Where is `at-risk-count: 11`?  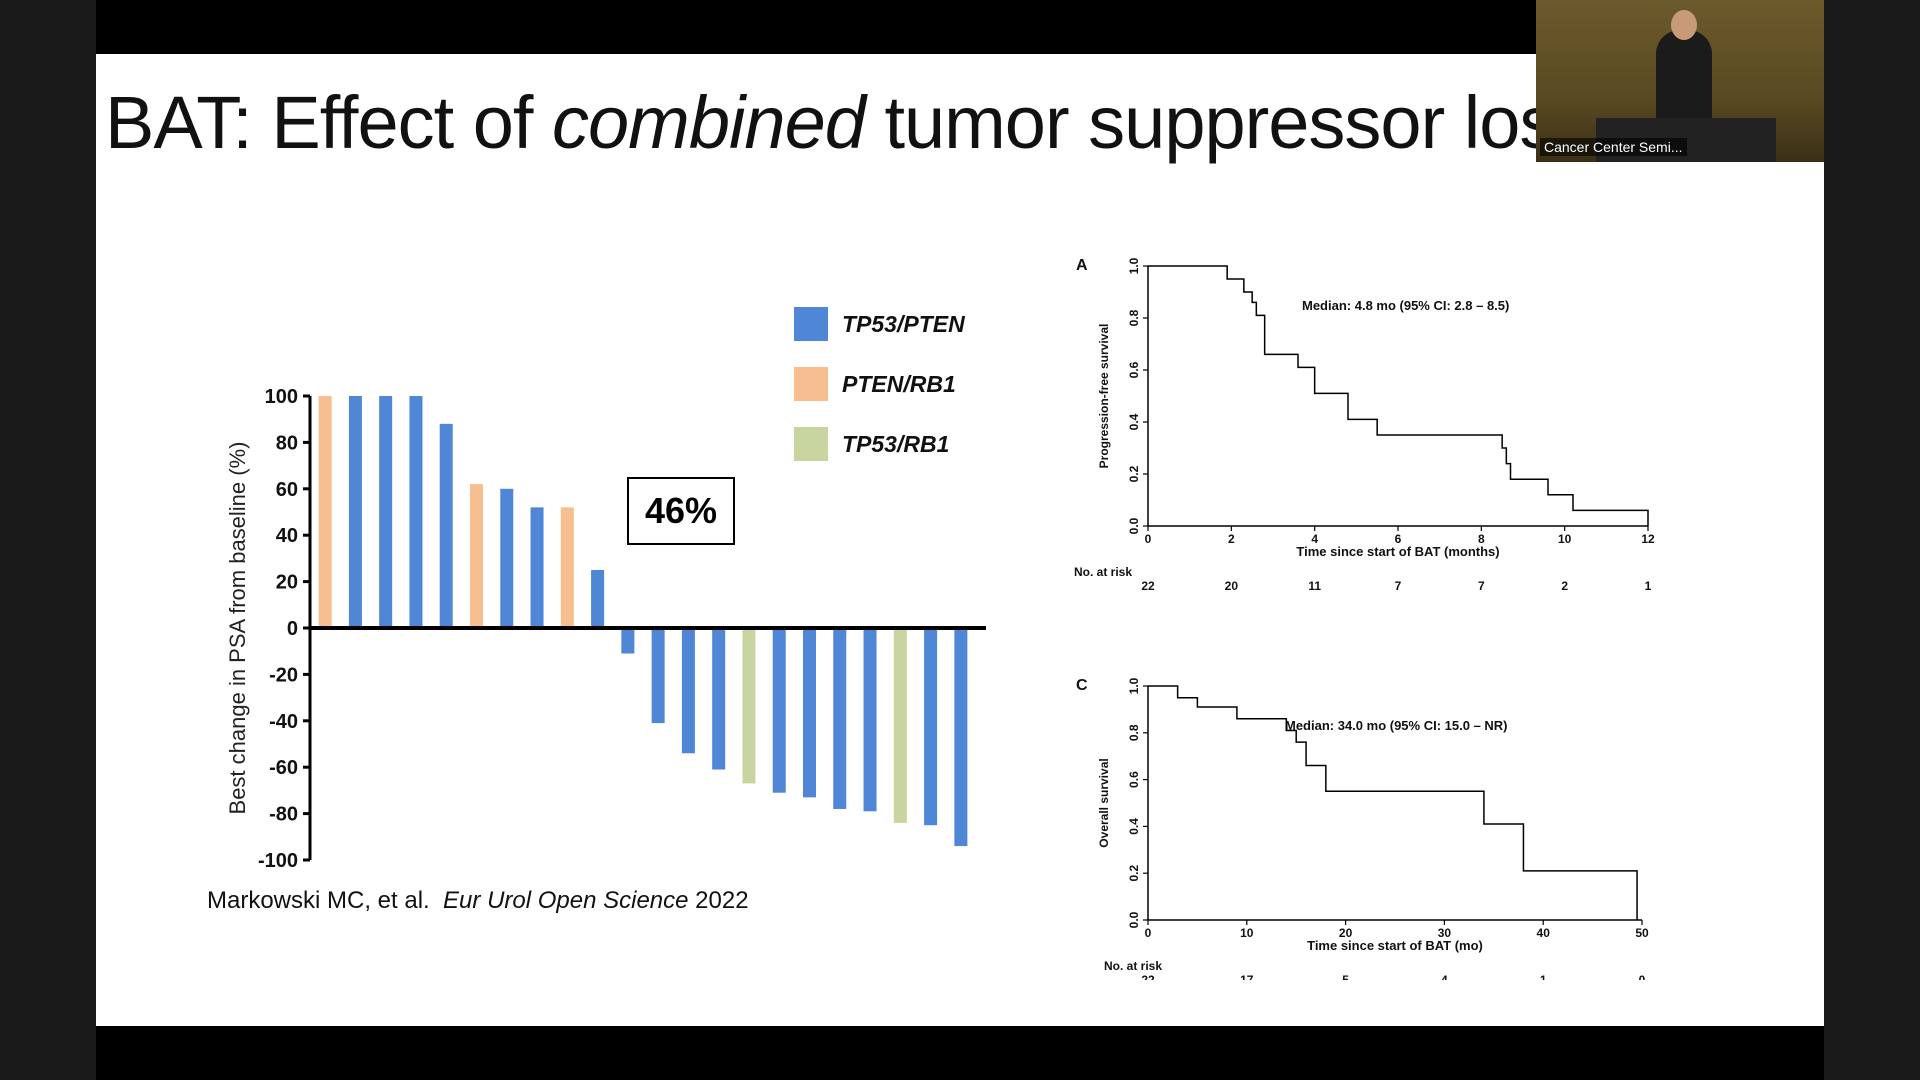 at-risk-count: 11 is located at coordinates (1314, 586).